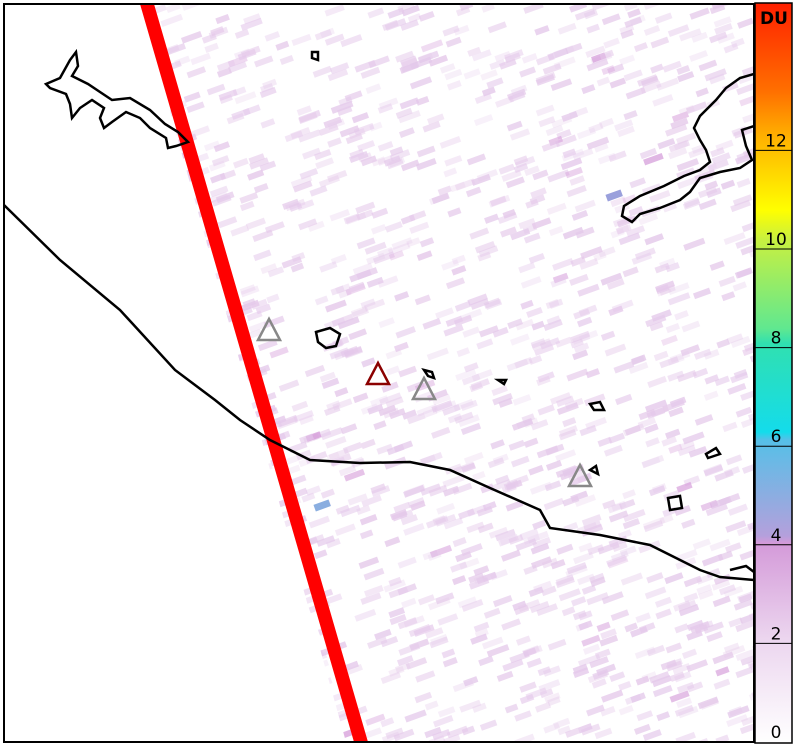 The image size is (794, 746). What do you see at coordinates (776, 733) in the screenshot?
I see `colorbar-tick-label: 0` at bounding box center [776, 733].